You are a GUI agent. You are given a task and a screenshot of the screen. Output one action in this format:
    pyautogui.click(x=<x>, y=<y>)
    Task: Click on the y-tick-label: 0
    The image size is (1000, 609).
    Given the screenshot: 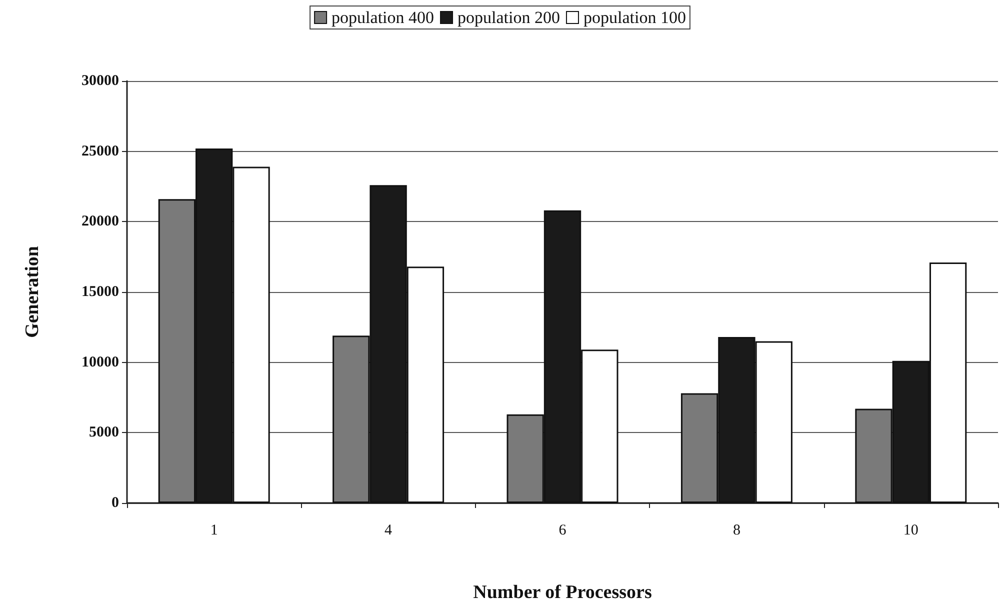 What is the action you would take?
    pyautogui.click(x=115, y=503)
    